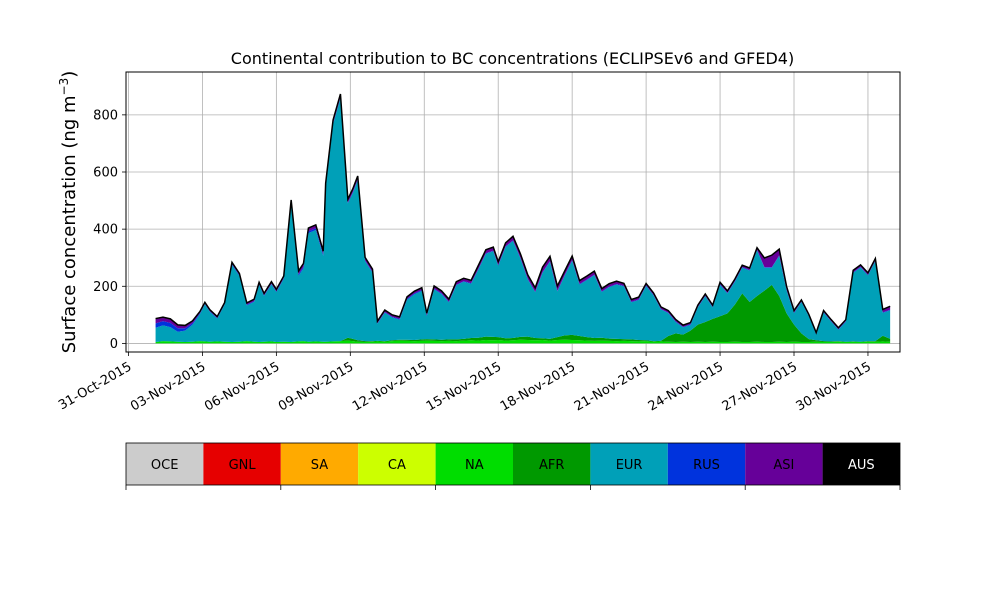  Describe the element at coordinates (686, 386) in the screenshot. I see `x-tick-label: 24-Nov-2015` at that location.